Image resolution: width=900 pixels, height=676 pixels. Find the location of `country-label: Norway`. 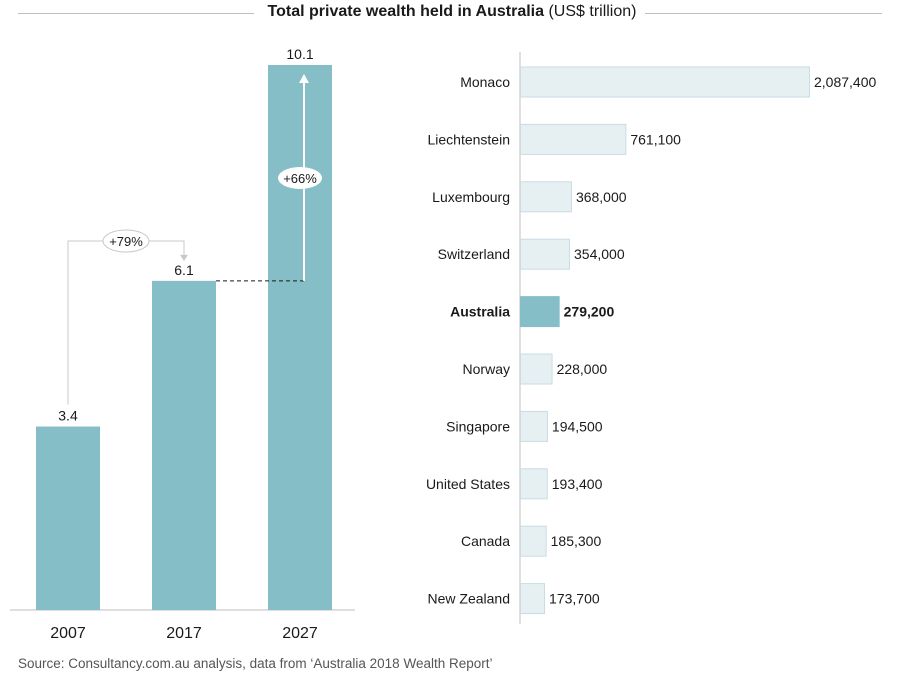

country-label: Norway is located at coordinates (486, 369).